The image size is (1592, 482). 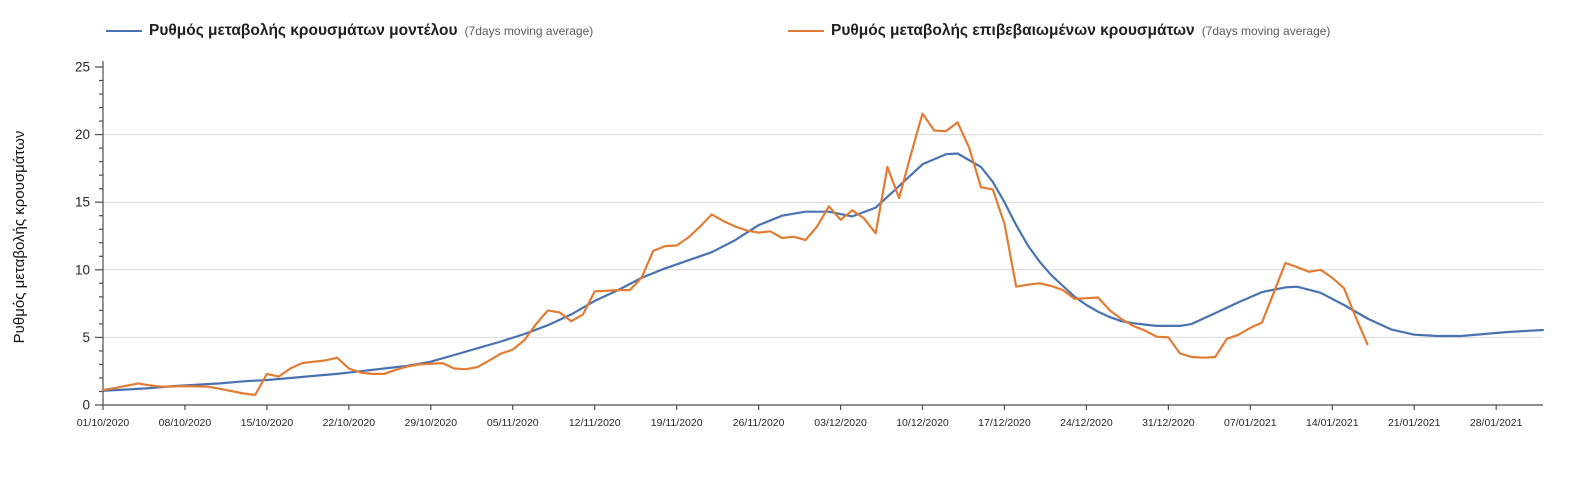 I want to click on x-tick-label: 19/11/2020, so click(x=677, y=423).